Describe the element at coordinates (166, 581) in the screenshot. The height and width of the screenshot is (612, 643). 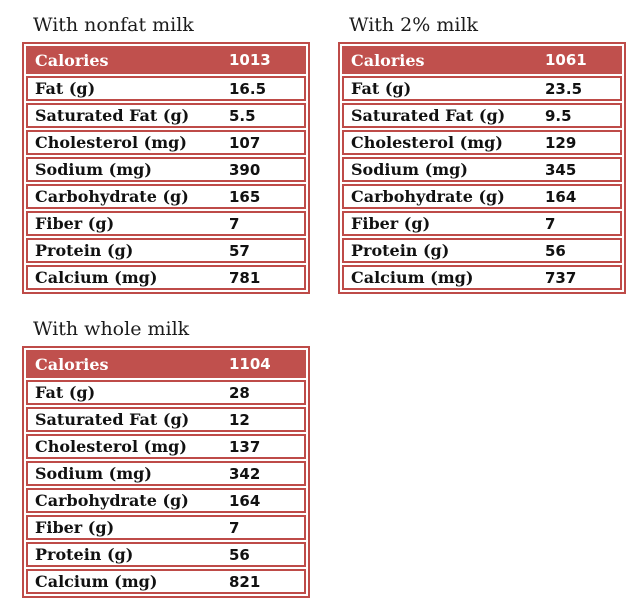
I see `table-row: Calcium (mg) 821` at that location.